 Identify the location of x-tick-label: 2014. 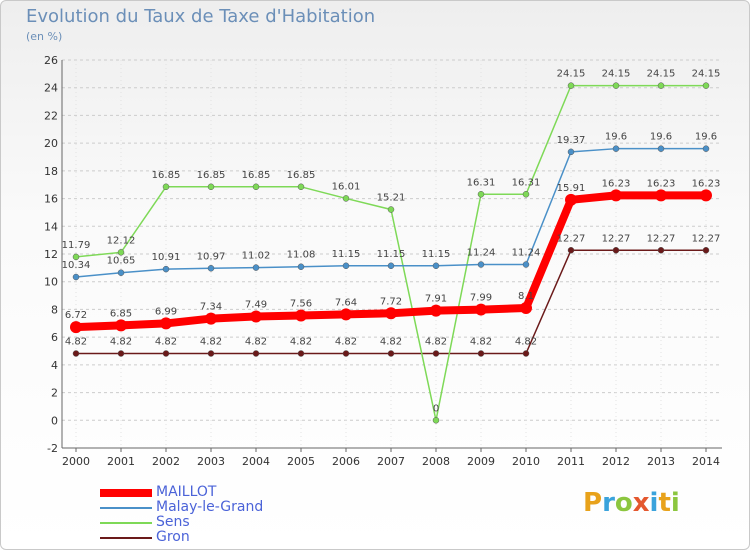
(706, 461).